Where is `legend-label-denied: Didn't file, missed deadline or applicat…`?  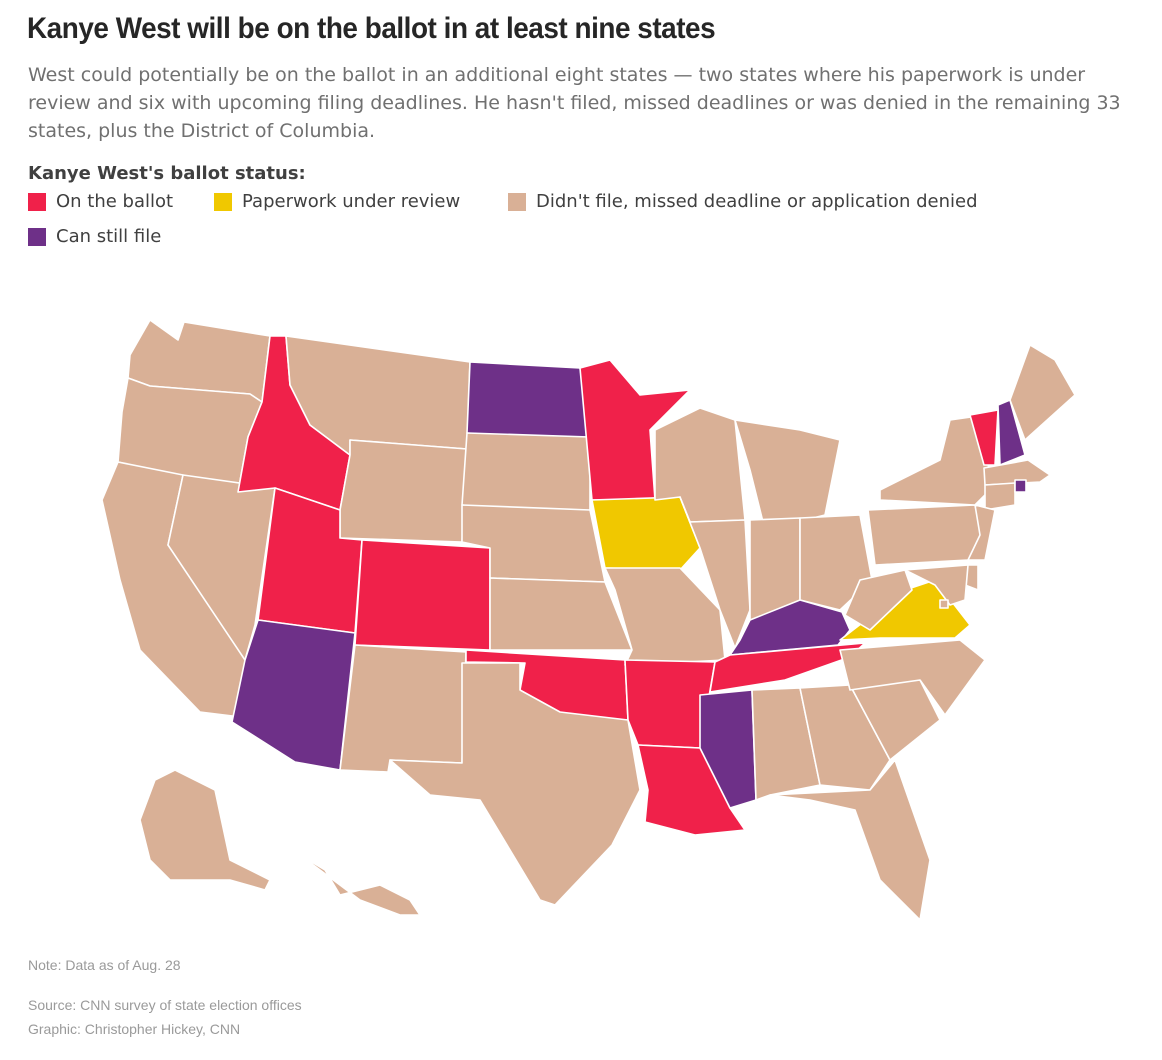 legend-label-denied: Didn't file, missed deadline or applicat… is located at coordinates (757, 201).